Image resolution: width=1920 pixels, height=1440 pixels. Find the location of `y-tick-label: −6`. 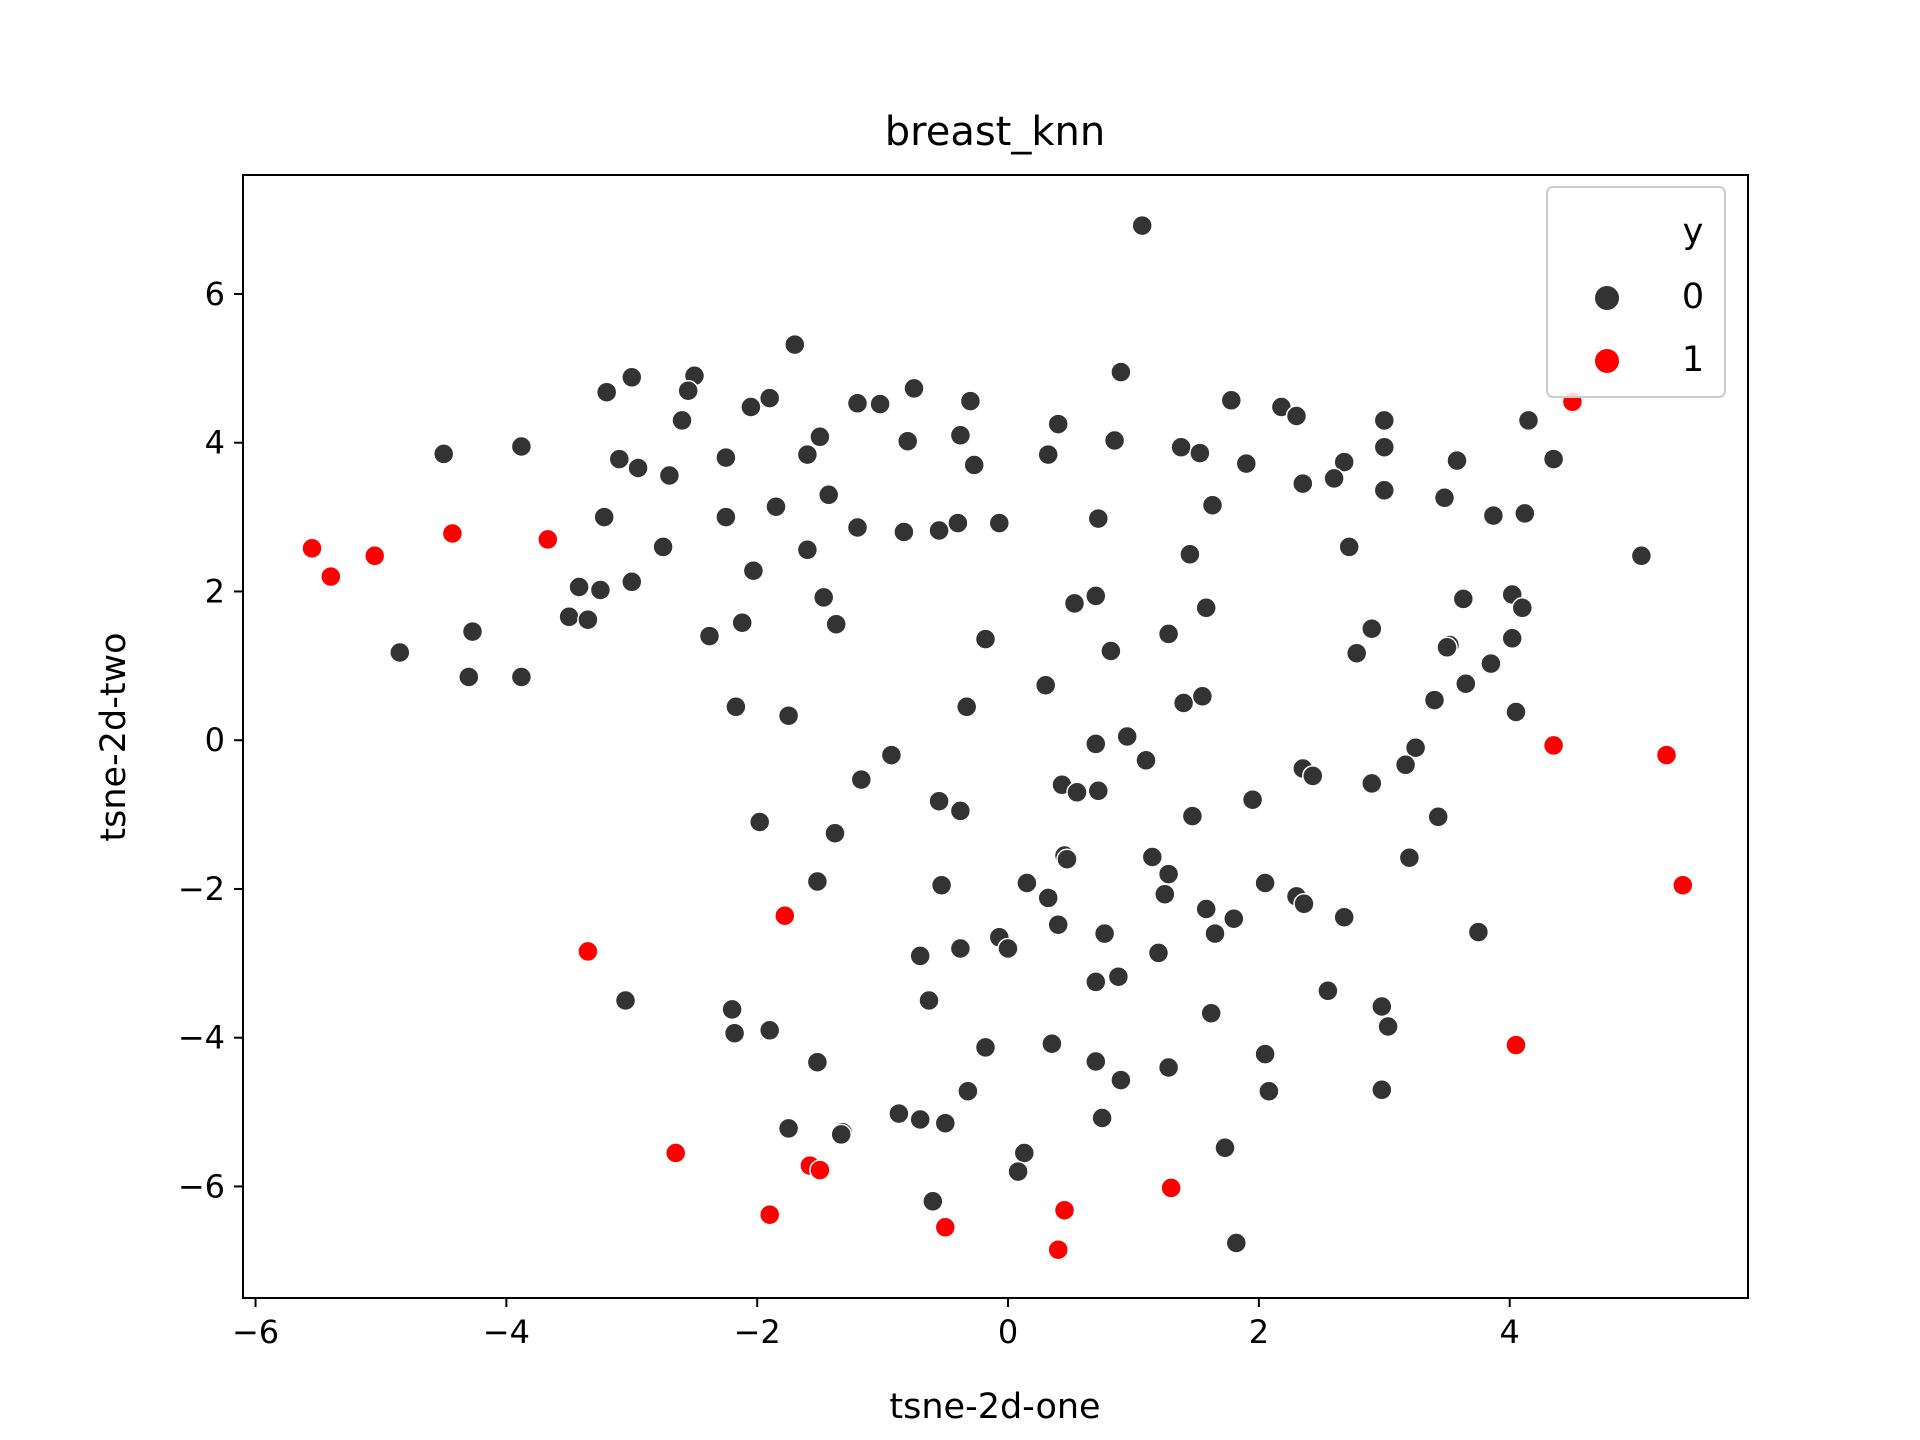

y-tick-label: −6 is located at coordinates (201, 1186).